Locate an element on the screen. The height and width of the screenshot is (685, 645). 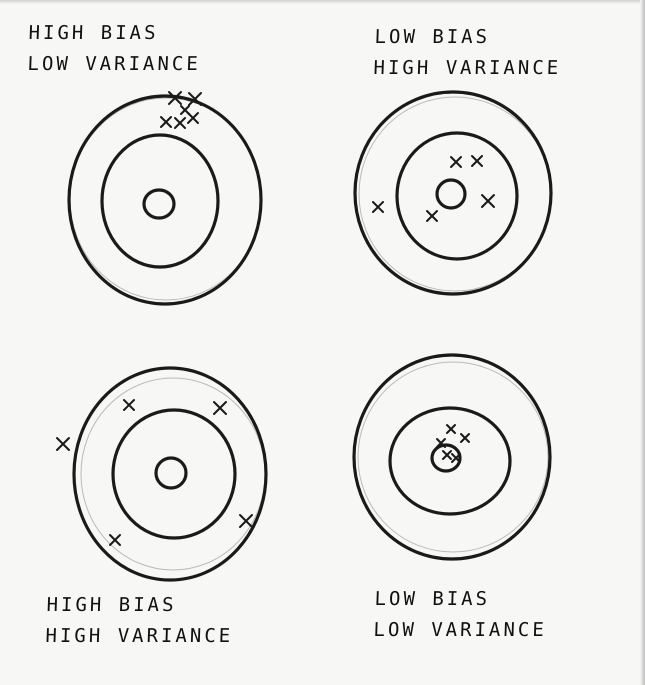
label-line-bias: HIGH BIAS is located at coordinates (111, 605).